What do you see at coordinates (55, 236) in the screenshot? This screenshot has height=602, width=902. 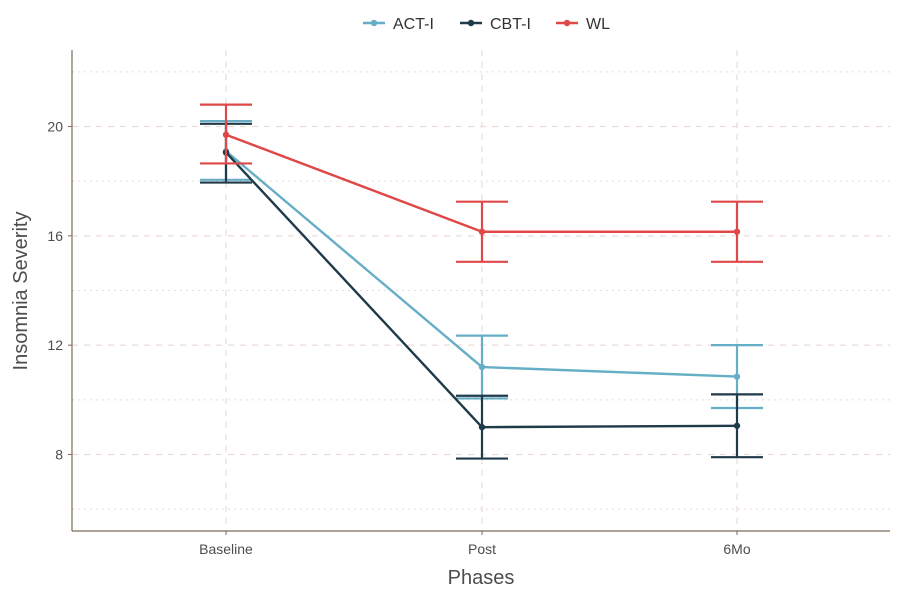 I see `y-tick-label: 16` at bounding box center [55, 236].